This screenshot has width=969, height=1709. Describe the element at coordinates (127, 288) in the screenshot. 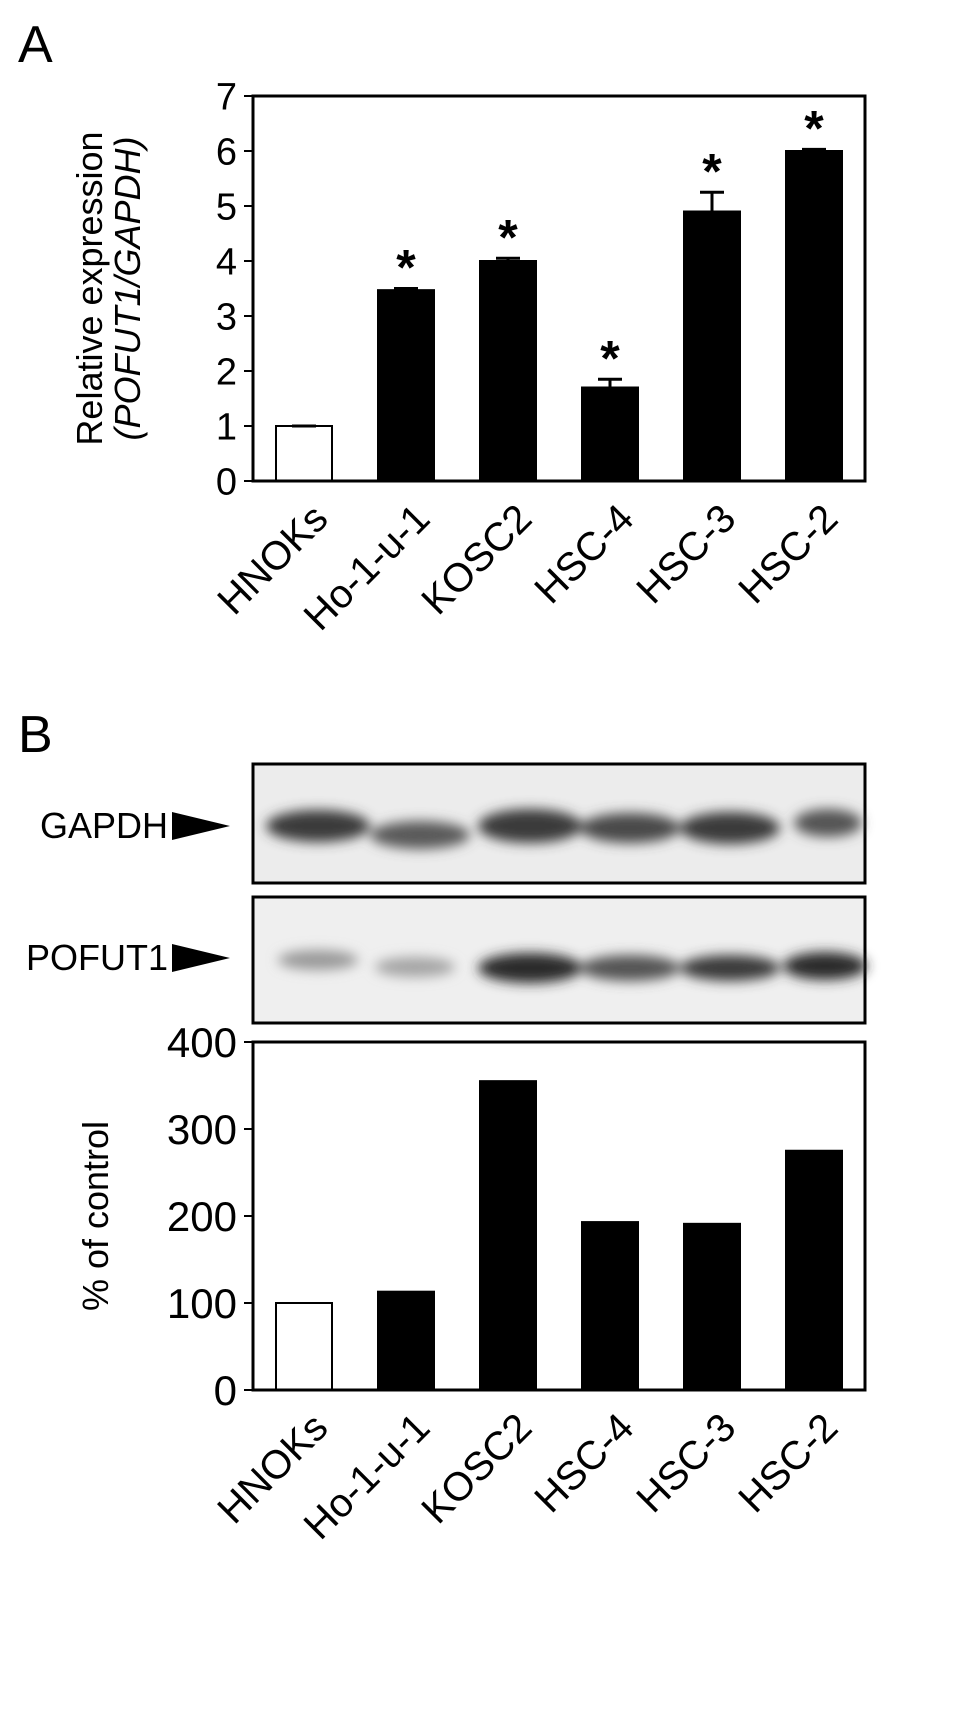

I see `y-axis-label: (POFUT1/GAPDH)` at that location.